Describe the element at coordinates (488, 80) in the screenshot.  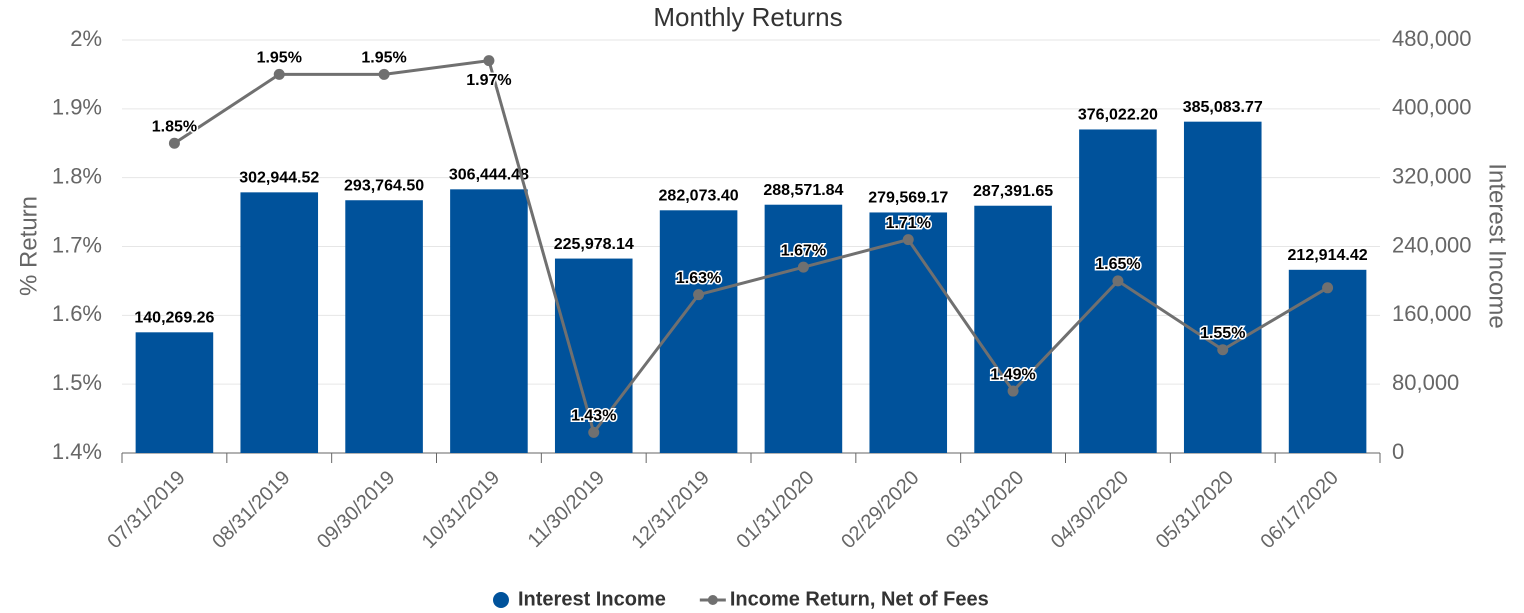
I see `line-label: 1.97%` at that location.